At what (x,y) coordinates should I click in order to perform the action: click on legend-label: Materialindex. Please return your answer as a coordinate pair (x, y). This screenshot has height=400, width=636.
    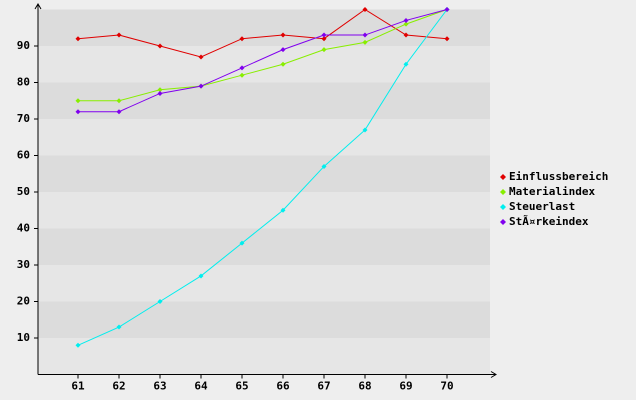
    Looking at the image, I should click on (552, 191).